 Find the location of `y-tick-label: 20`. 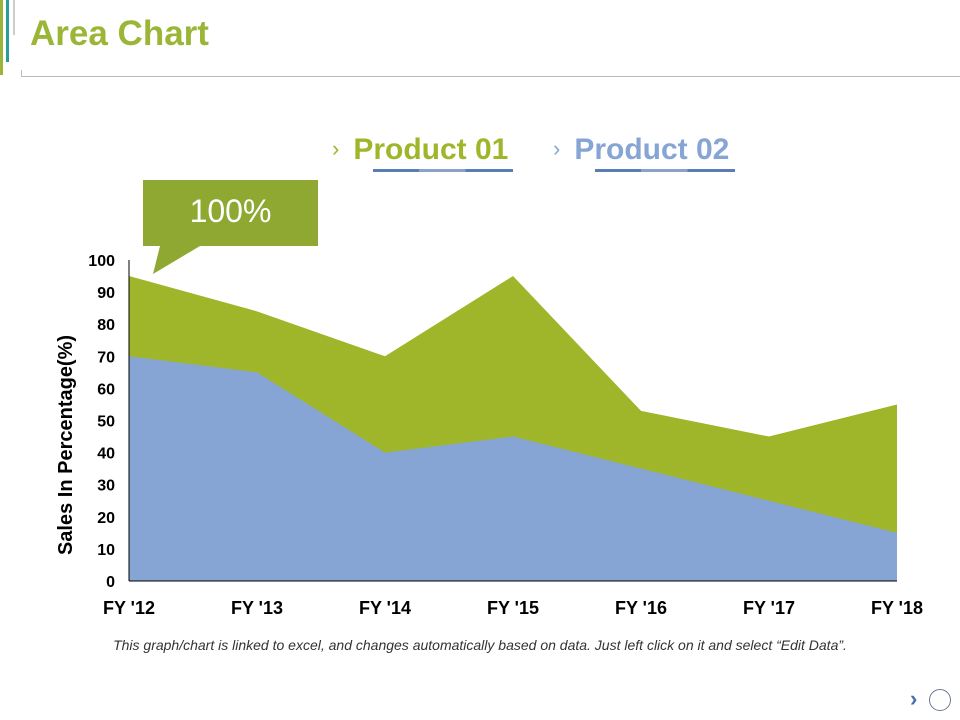

y-tick-label: 20 is located at coordinates (106, 518).